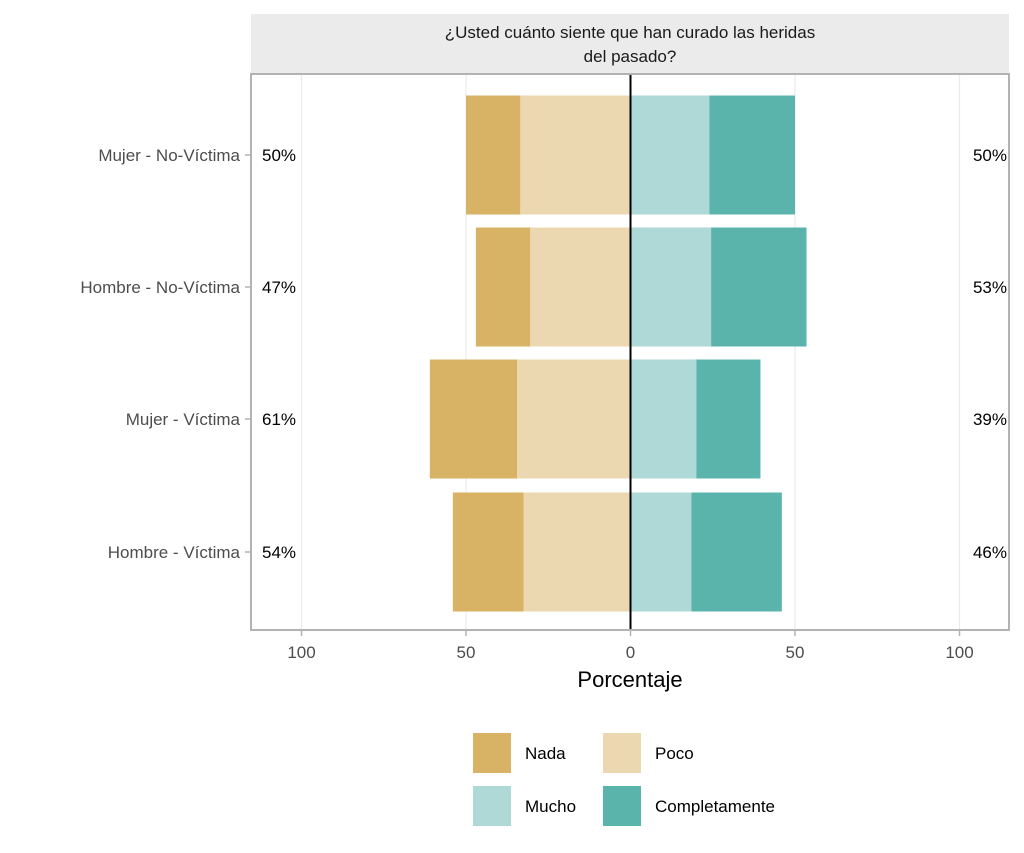  What do you see at coordinates (279, 155) in the screenshot?
I see `left-percent-label: 50%` at bounding box center [279, 155].